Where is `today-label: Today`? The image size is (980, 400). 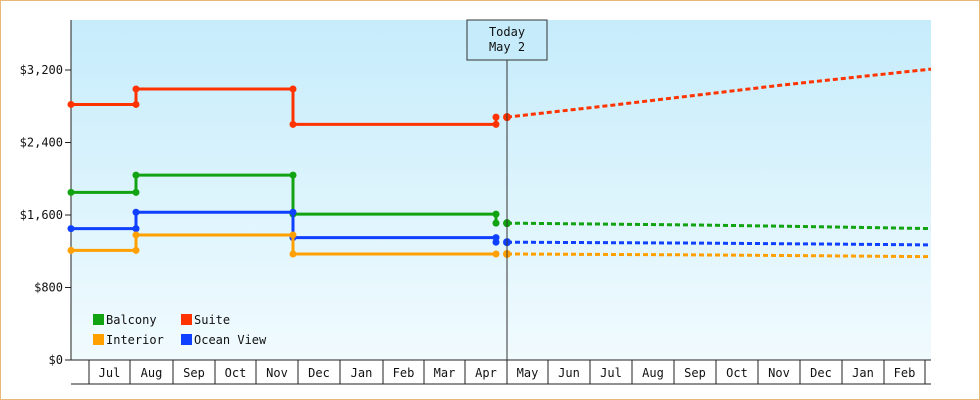 today-label: Today is located at coordinates (507, 32).